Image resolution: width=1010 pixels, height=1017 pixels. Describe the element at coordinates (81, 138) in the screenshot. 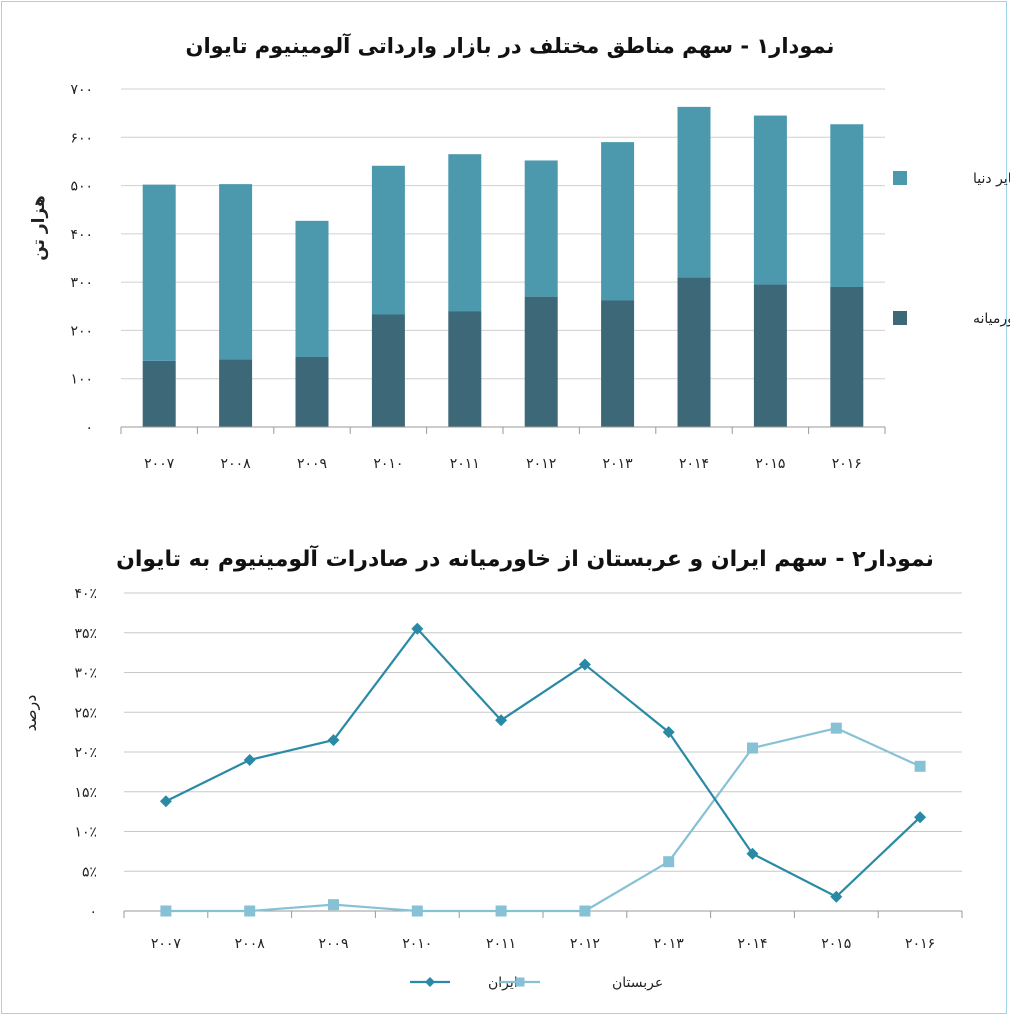

I see `chart1-y-tick-label: ۶۰۰` at that location.